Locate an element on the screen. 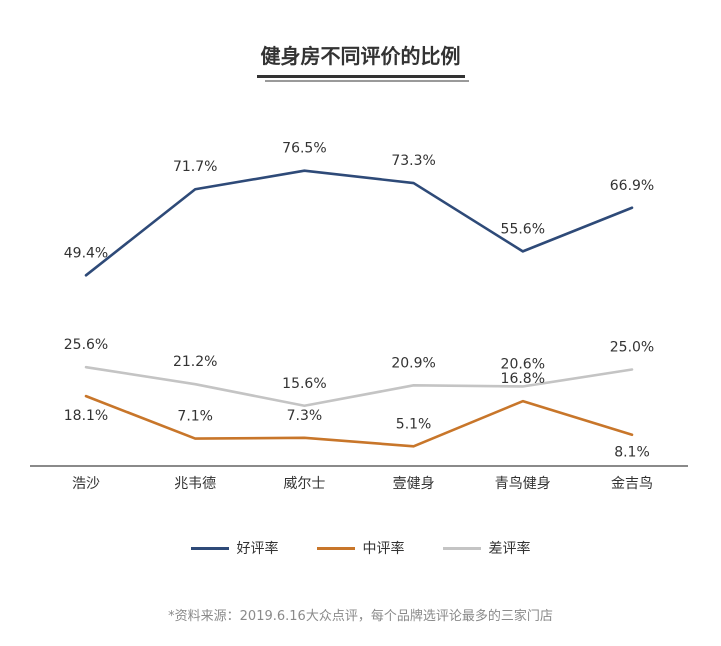  x-tick-label: 青鸟健身 is located at coordinates (523, 484).